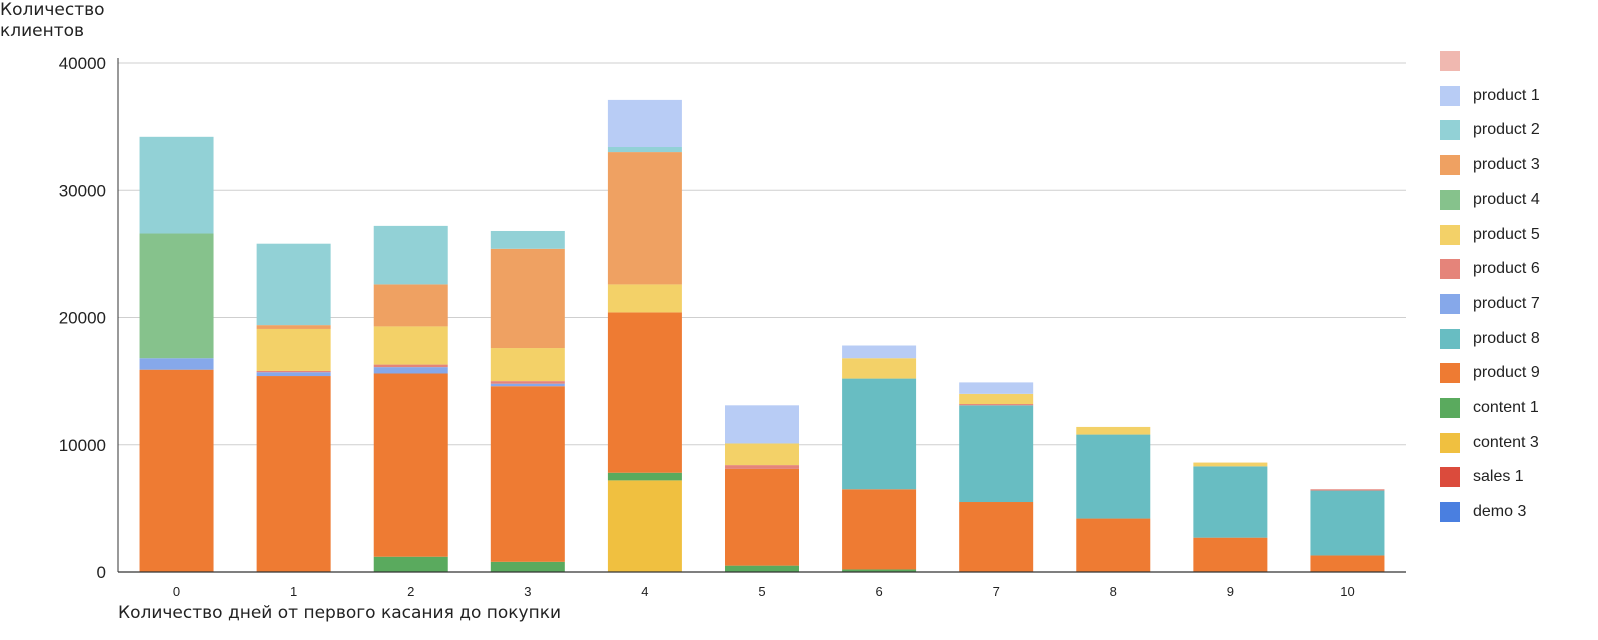 The image size is (1598, 640). I want to click on legend-label: product 4, so click(1506, 199).